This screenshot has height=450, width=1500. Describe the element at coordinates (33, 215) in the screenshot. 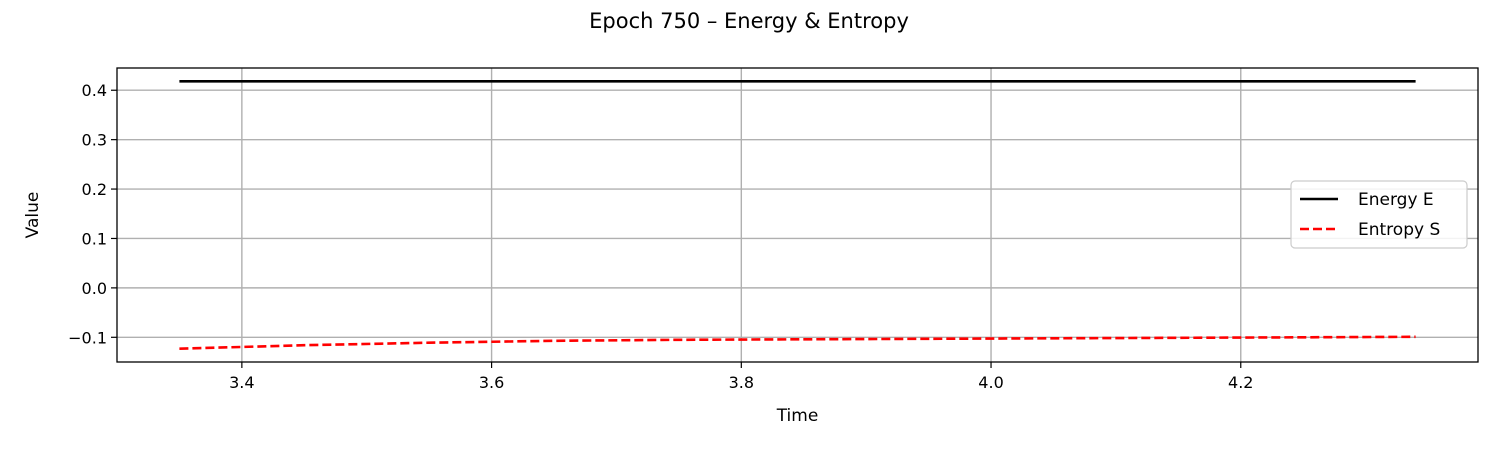

I see `y-axis-label: Value` at that location.